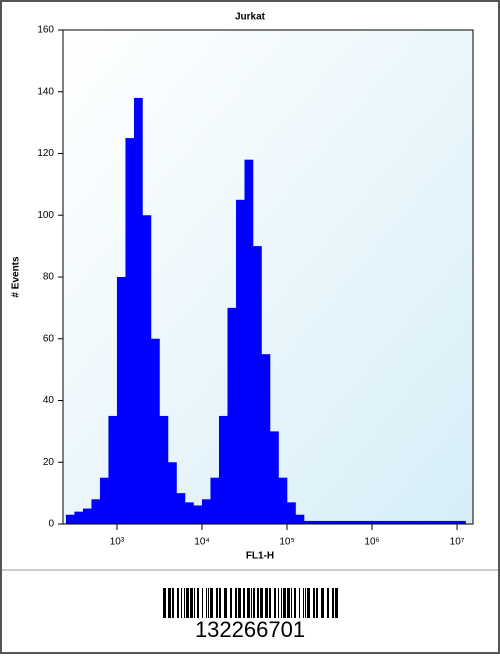 This screenshot has width=500, height=659. Describe the element at coordinates (250, 17) in the screenshot. I see `chart-title: Jurkat` at that location.